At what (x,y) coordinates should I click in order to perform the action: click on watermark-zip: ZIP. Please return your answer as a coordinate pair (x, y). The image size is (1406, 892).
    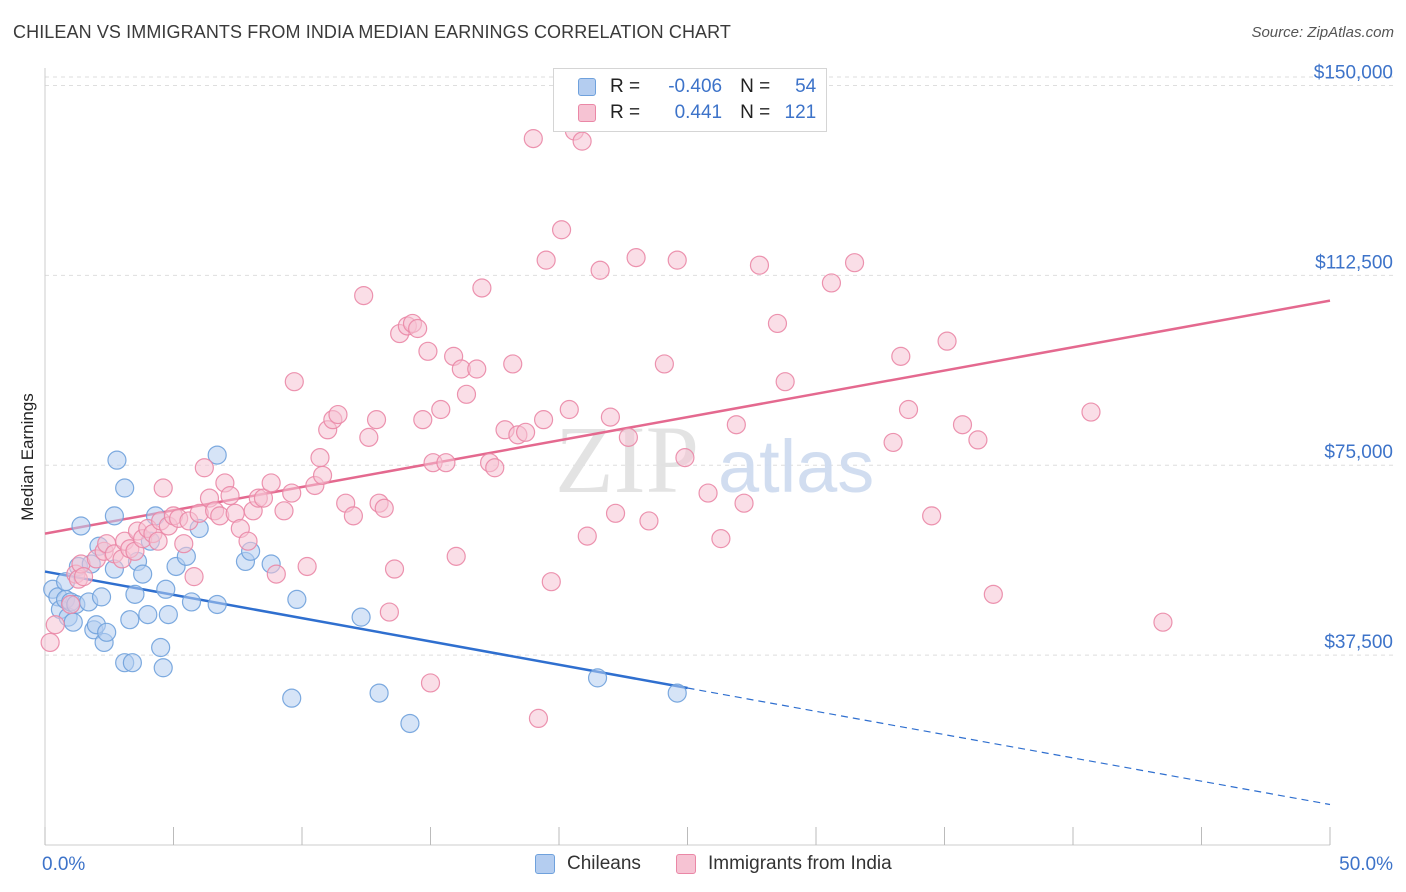
    Looking at the image, I should click on (627, 459).